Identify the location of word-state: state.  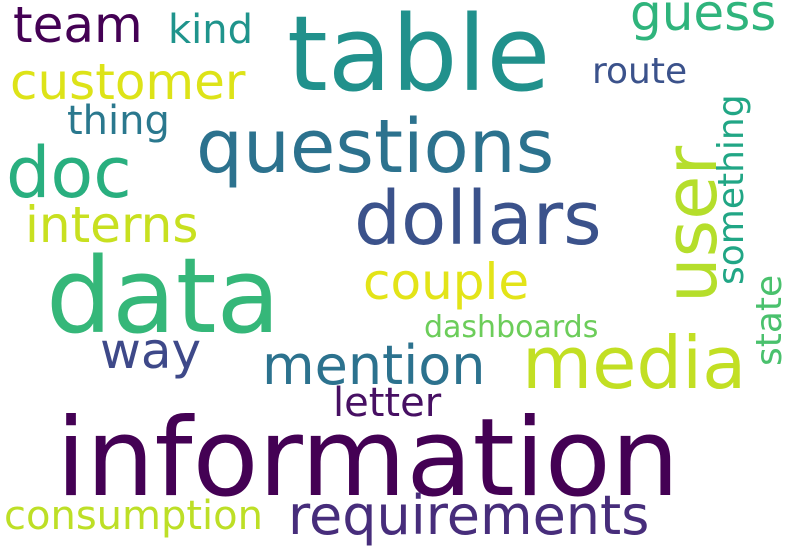
(769, 320).